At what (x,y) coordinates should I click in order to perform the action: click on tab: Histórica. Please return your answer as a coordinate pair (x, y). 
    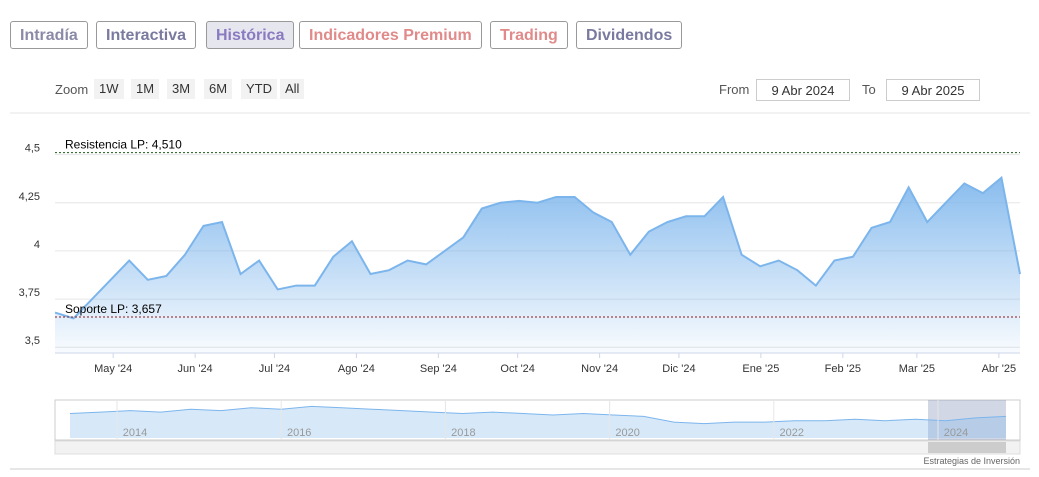
    Looking at the image, I should click on (250, 35).